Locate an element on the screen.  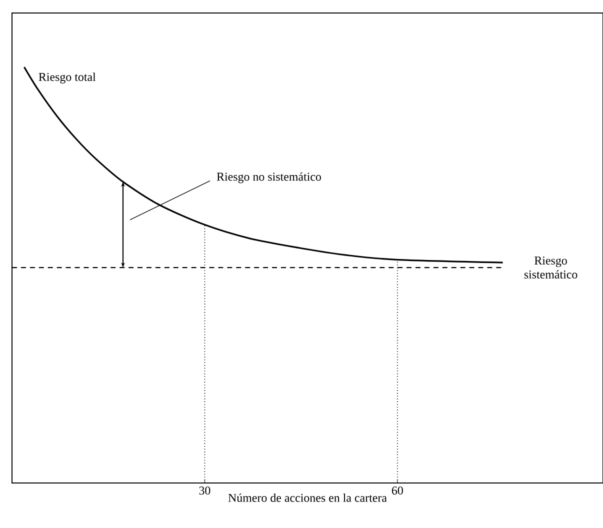
annotation: Riesgo no sistemático is located at coordinates (268, 178).